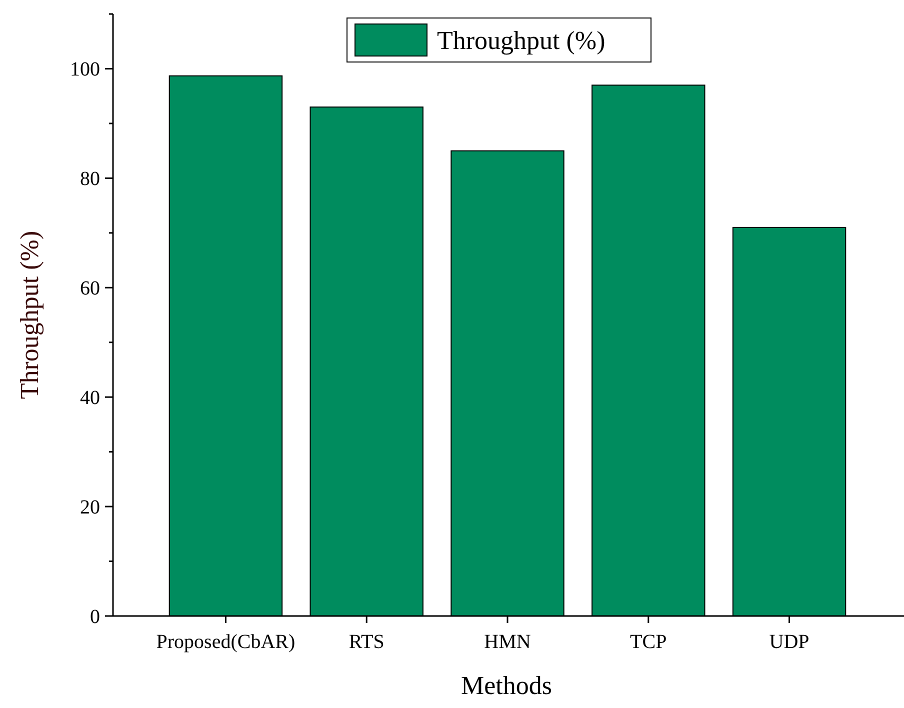 The width and height of the screenshot is (904, 708). What do you see at coordinates (366, 642) in the screenshot?
I see `x-tick-label: RTS` at bounding box center [366, 642].